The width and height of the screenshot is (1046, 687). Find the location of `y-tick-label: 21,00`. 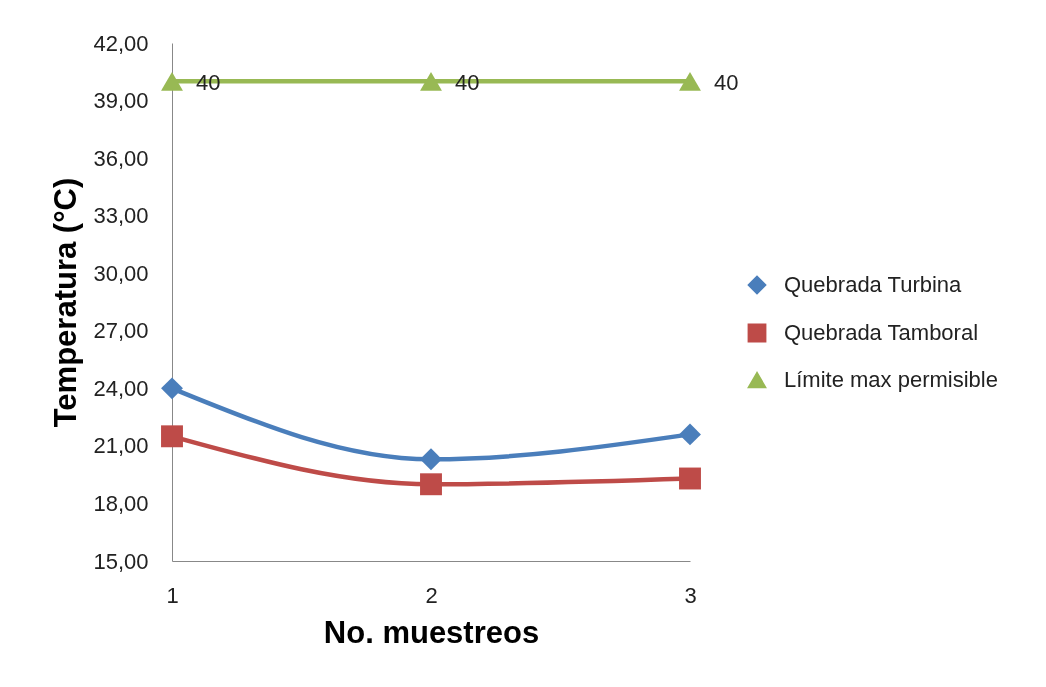

y-tick-label: 21,00 is located at coordinates (121, 446).